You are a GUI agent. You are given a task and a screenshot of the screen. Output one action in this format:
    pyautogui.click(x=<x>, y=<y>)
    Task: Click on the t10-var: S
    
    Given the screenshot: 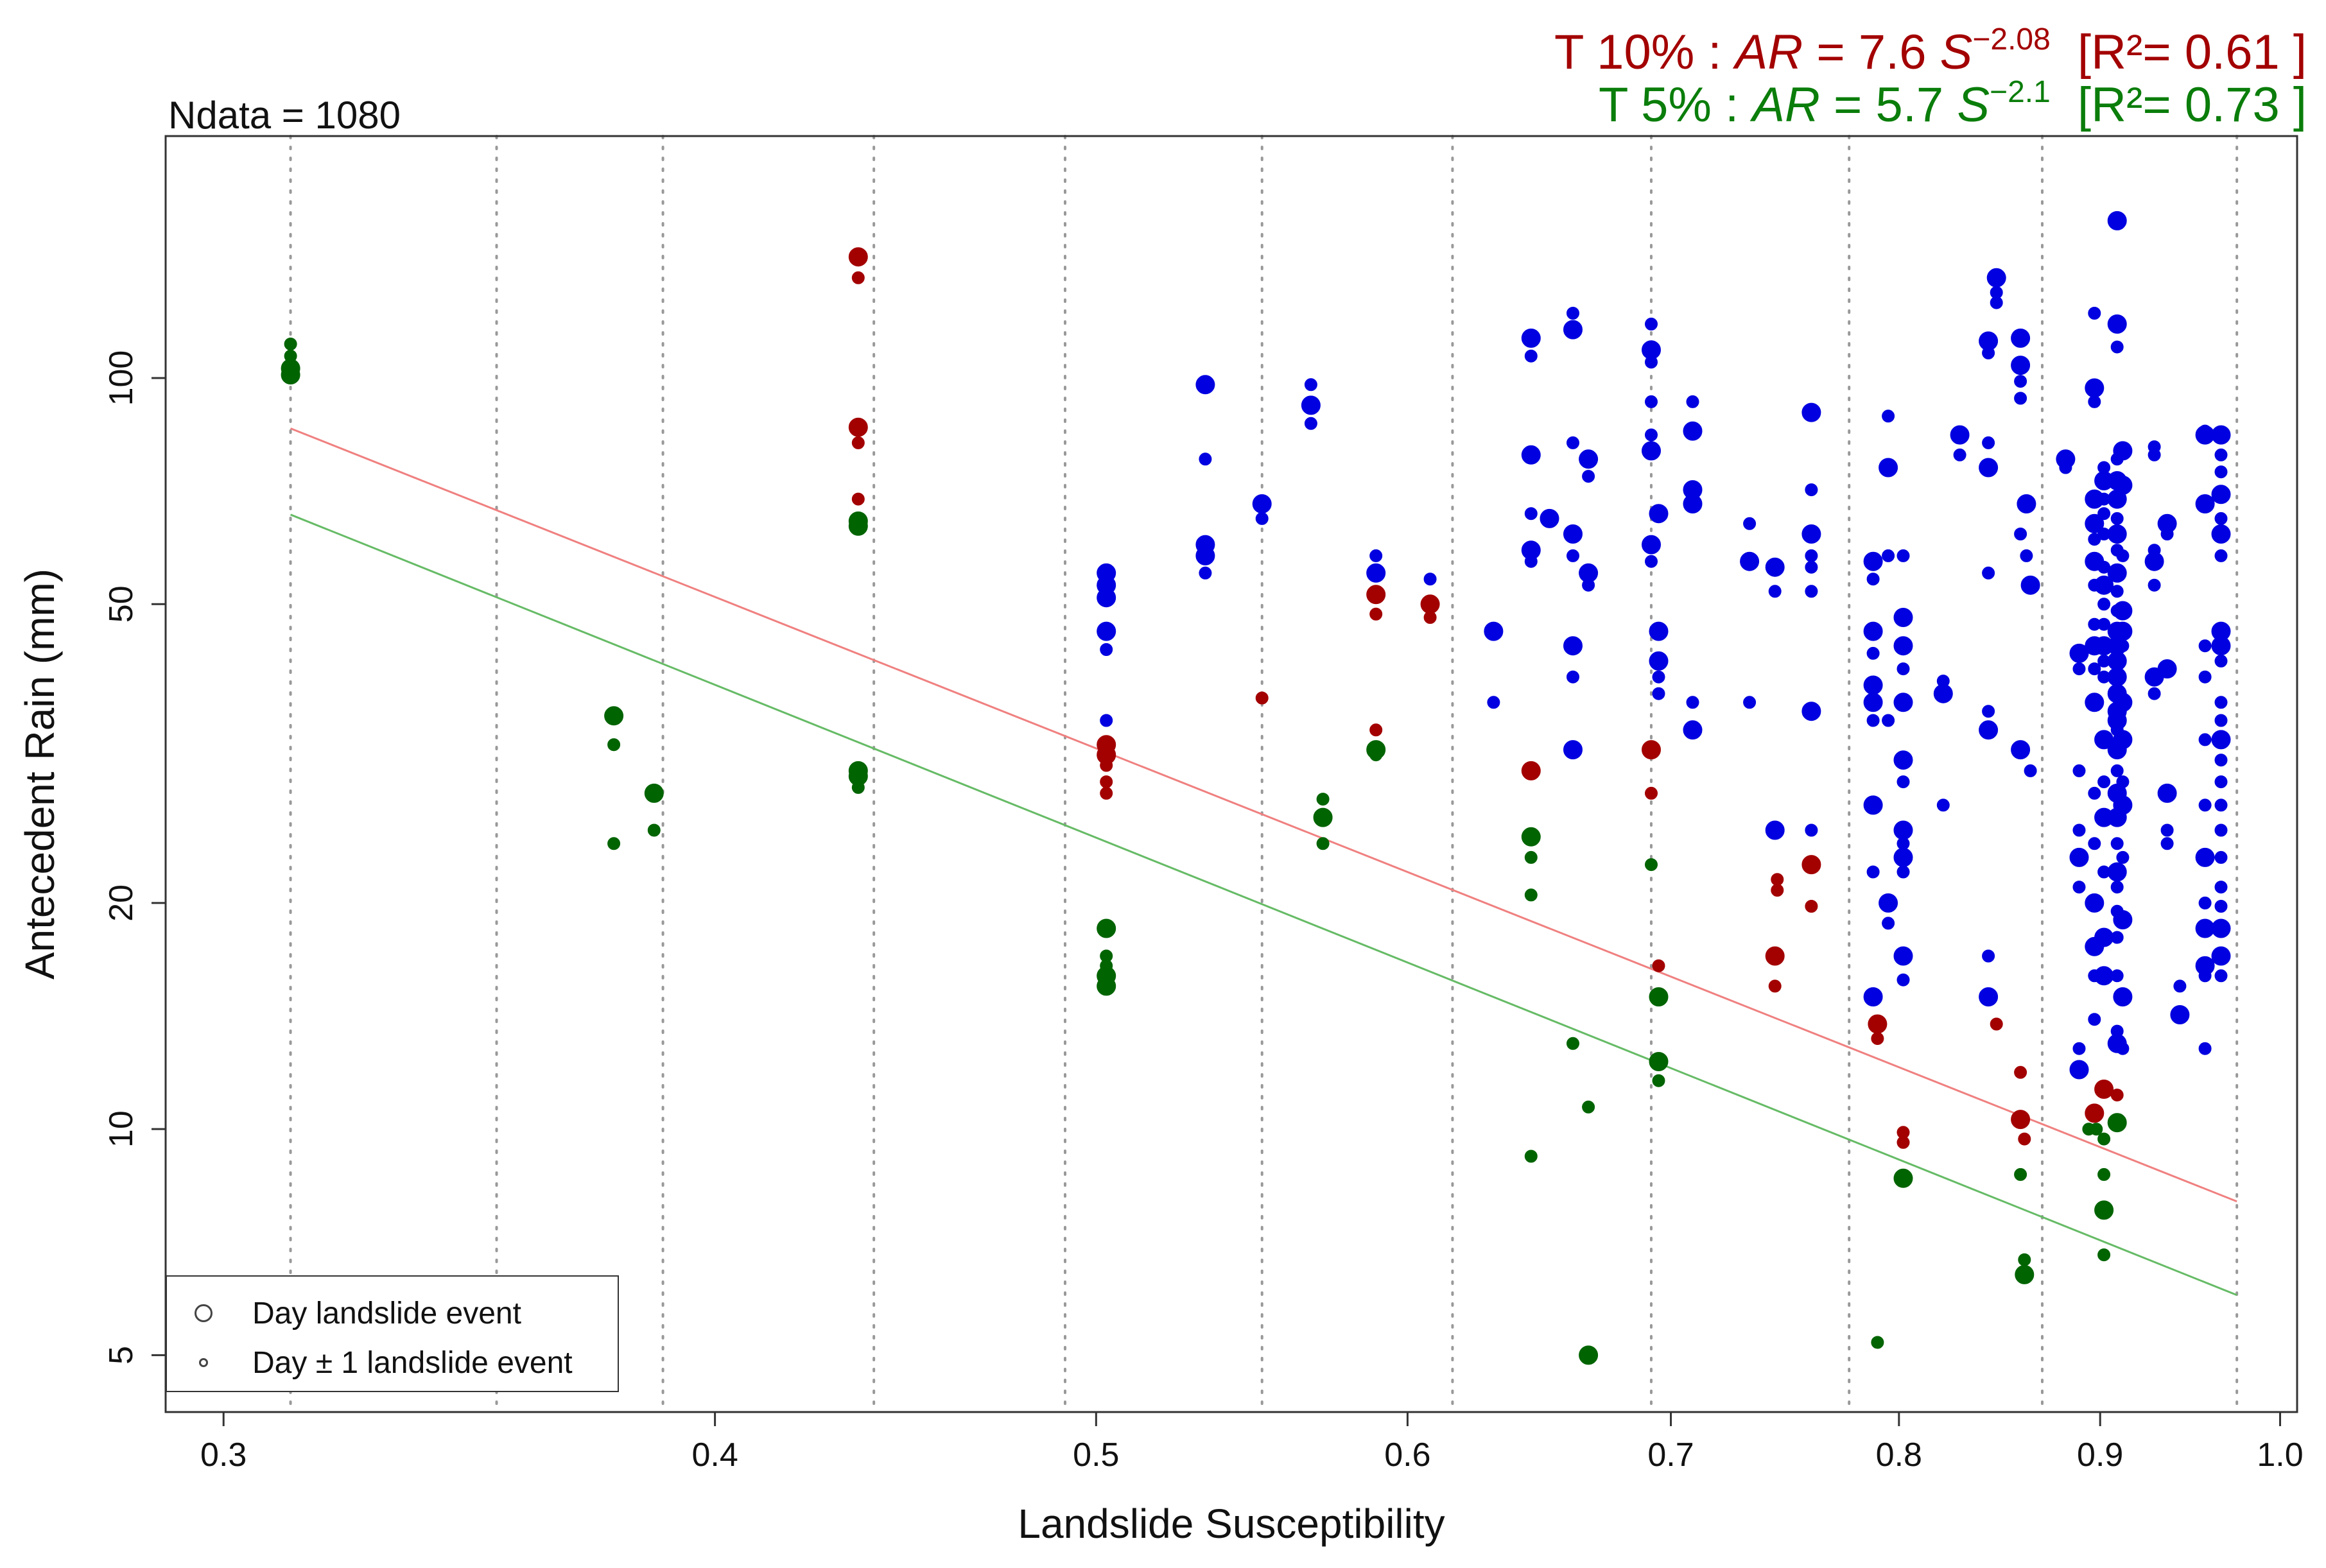 What is the action you would take?
    pyautogui.click(x=1956, y=53)
    